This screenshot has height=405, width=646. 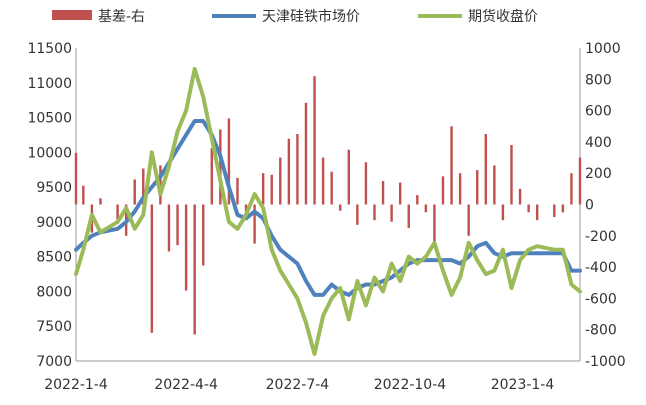 What do you see at coordinates (598, 112) in the screenshot?
I see `y-right-tick-label: 600` at bounding box center [598, 112].